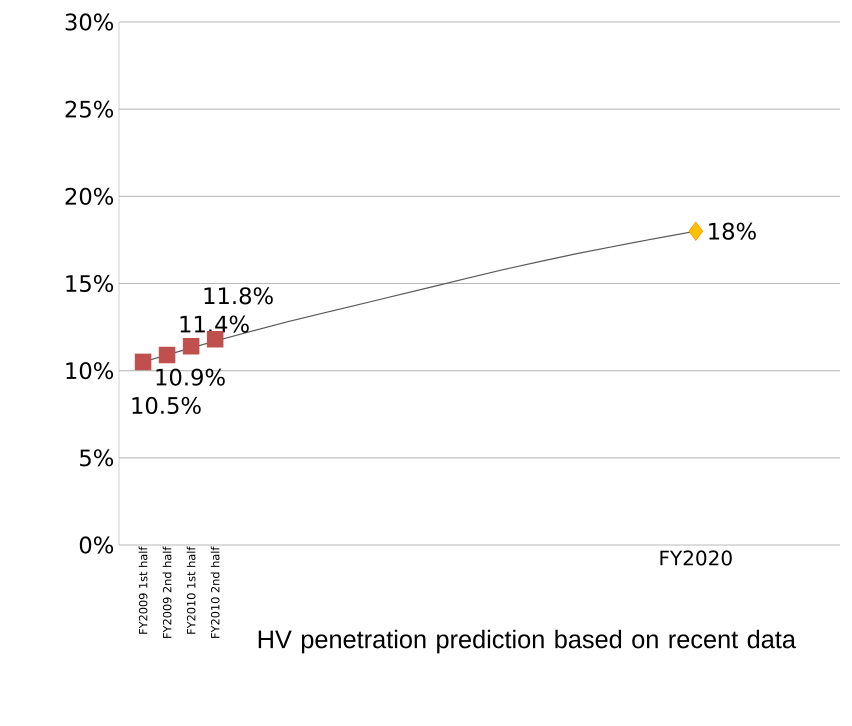  I want to click on y-tick-label: 15%, so click(90, 283).